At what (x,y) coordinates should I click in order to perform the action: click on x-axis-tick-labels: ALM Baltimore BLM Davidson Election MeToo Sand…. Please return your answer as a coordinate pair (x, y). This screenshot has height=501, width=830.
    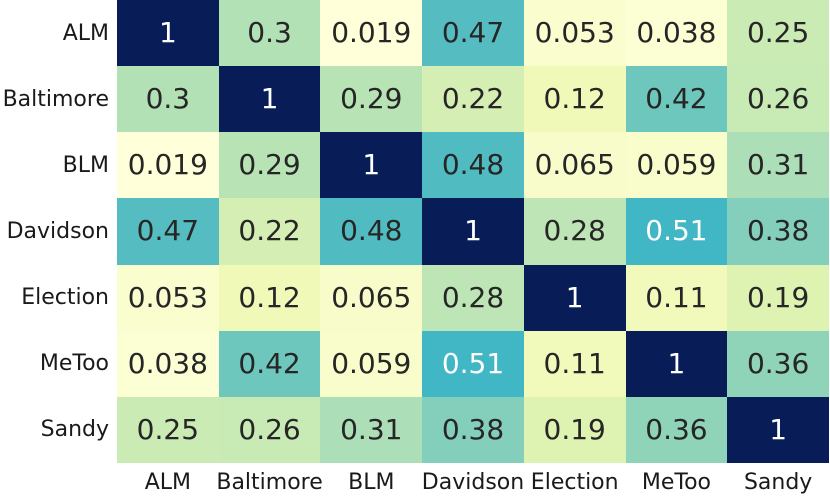
    Looking at the image, I should click on (473, 482).